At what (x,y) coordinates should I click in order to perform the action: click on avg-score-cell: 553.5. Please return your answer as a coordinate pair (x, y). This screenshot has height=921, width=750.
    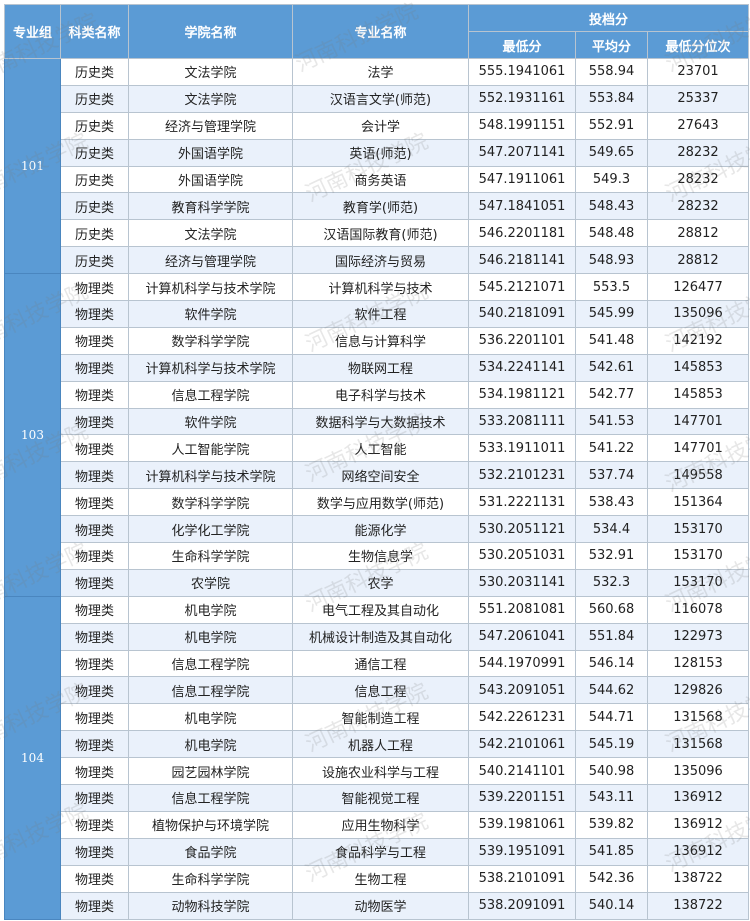
    Looking at the image, I should click on (611, 287).